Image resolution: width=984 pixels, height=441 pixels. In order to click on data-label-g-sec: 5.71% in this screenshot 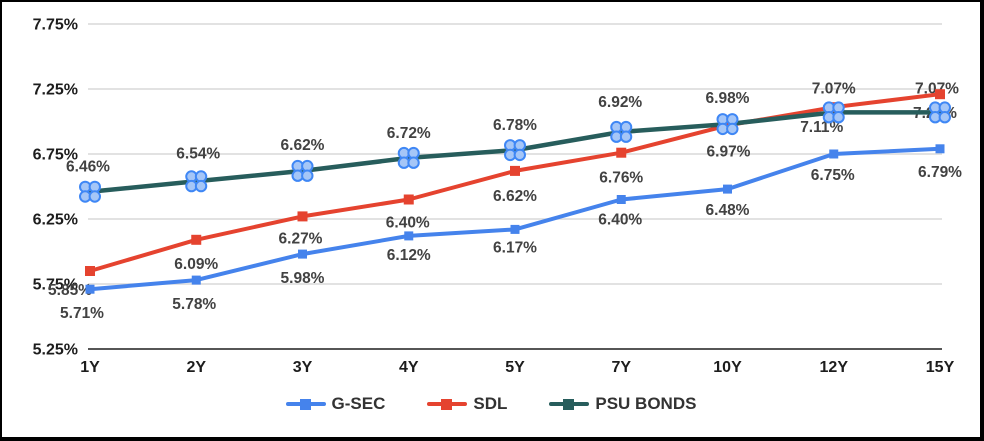, I will do `click(82, 313)`.